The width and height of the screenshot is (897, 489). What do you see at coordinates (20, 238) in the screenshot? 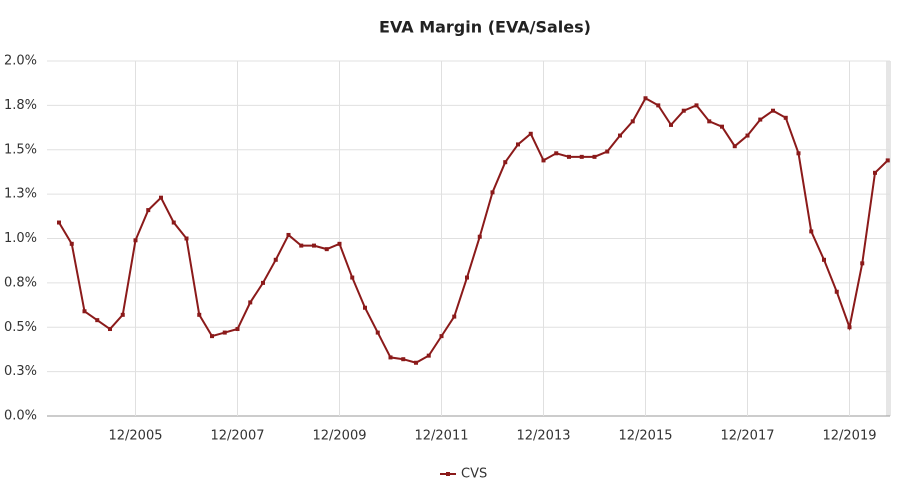
I see `y-tick-label: 1.0%` at bounding box center [20, 238].